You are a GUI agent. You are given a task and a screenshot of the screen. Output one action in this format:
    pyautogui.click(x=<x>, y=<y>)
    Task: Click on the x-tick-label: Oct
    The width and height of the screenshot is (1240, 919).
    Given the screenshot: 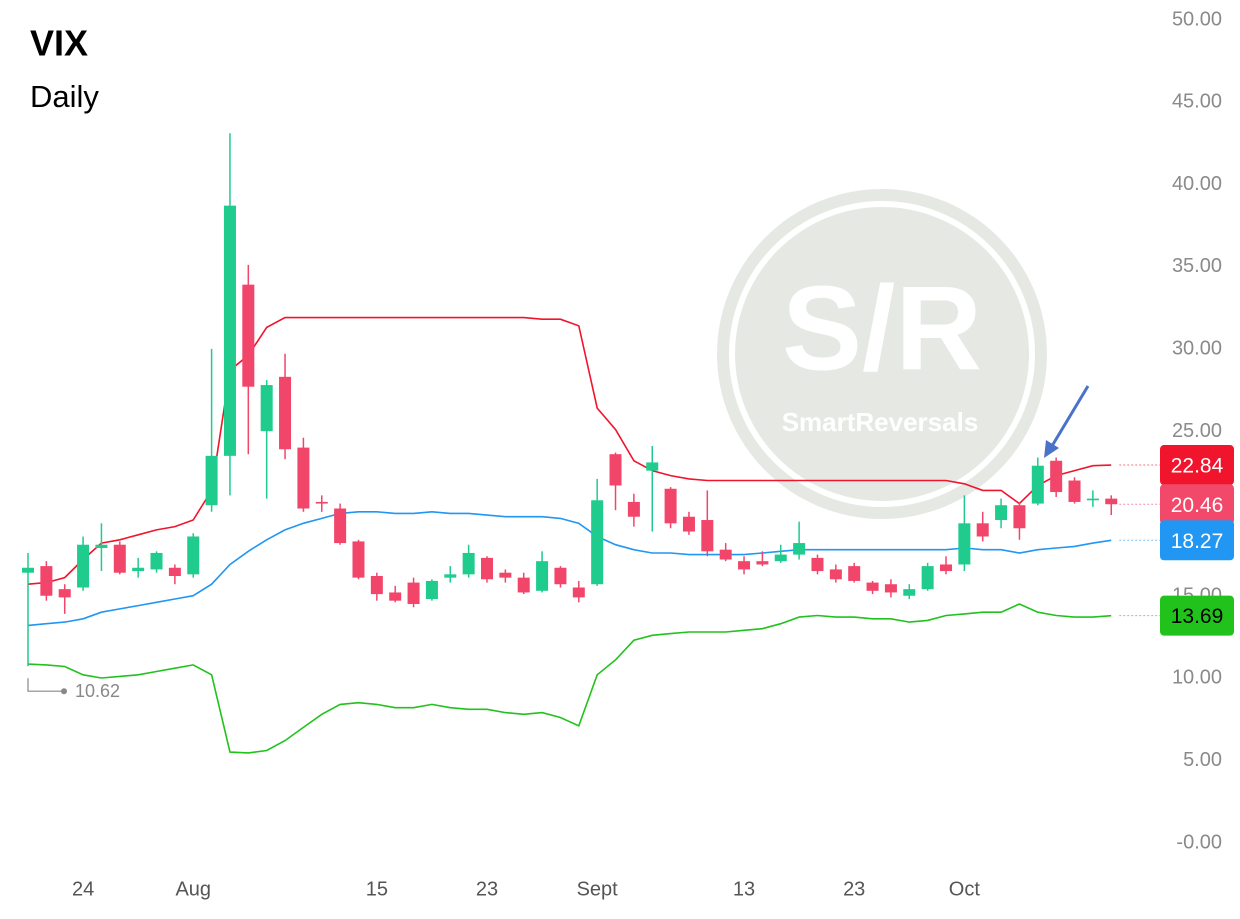 What is the action you would take?
    pyautogui.click(x=965, y=889)
    